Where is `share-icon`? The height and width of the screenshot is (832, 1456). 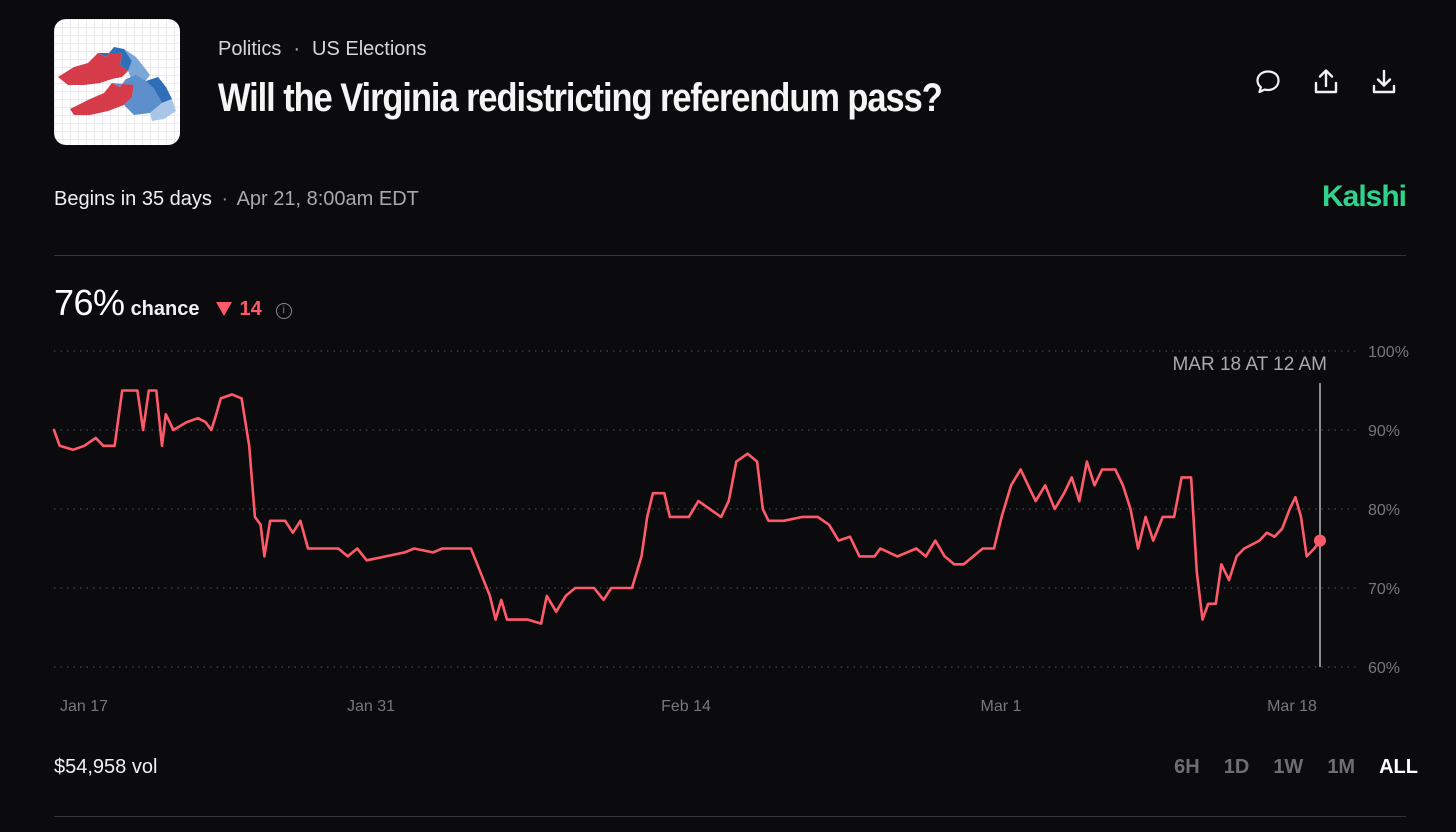 share-icon is located at coordinates (1326, 81).